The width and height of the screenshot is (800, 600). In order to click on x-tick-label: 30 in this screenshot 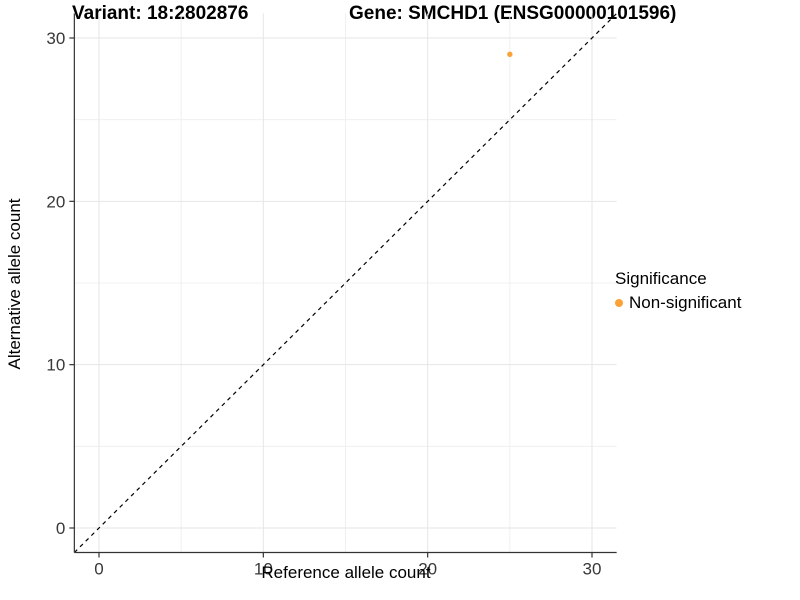, I will do `click(592, 569)`.